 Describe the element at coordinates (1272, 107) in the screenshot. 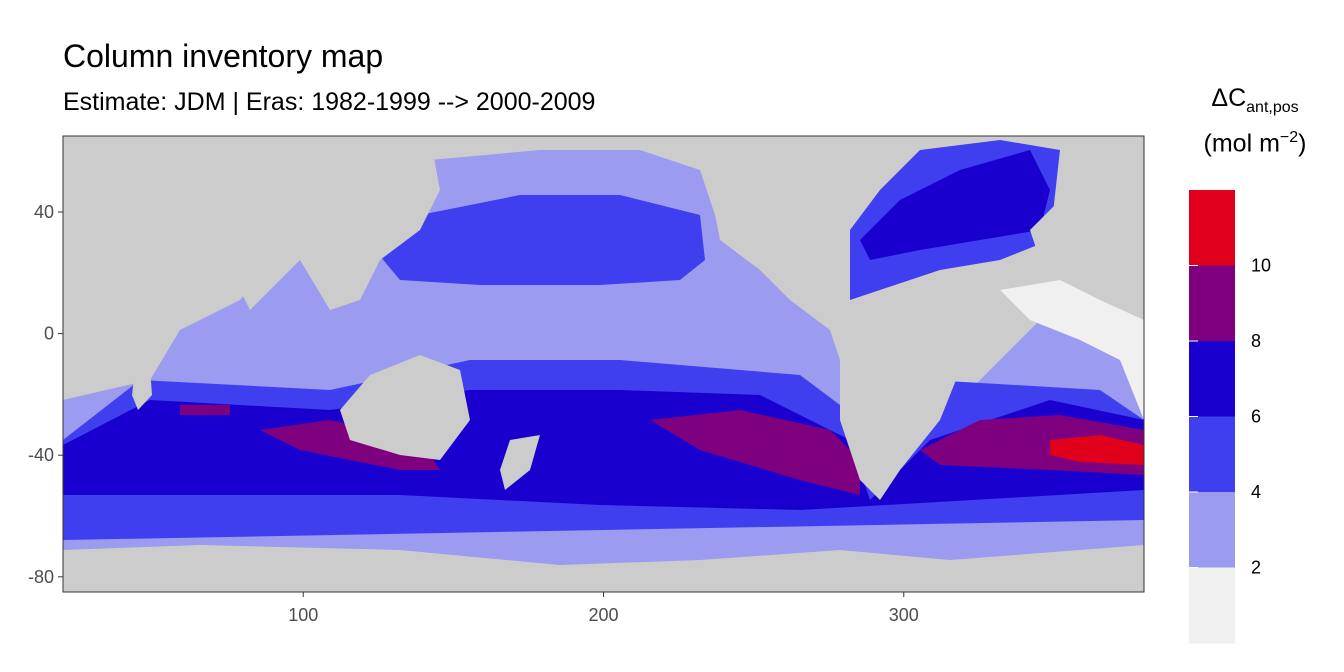

I see `legend-title-subscript: ant,pos` at that location.